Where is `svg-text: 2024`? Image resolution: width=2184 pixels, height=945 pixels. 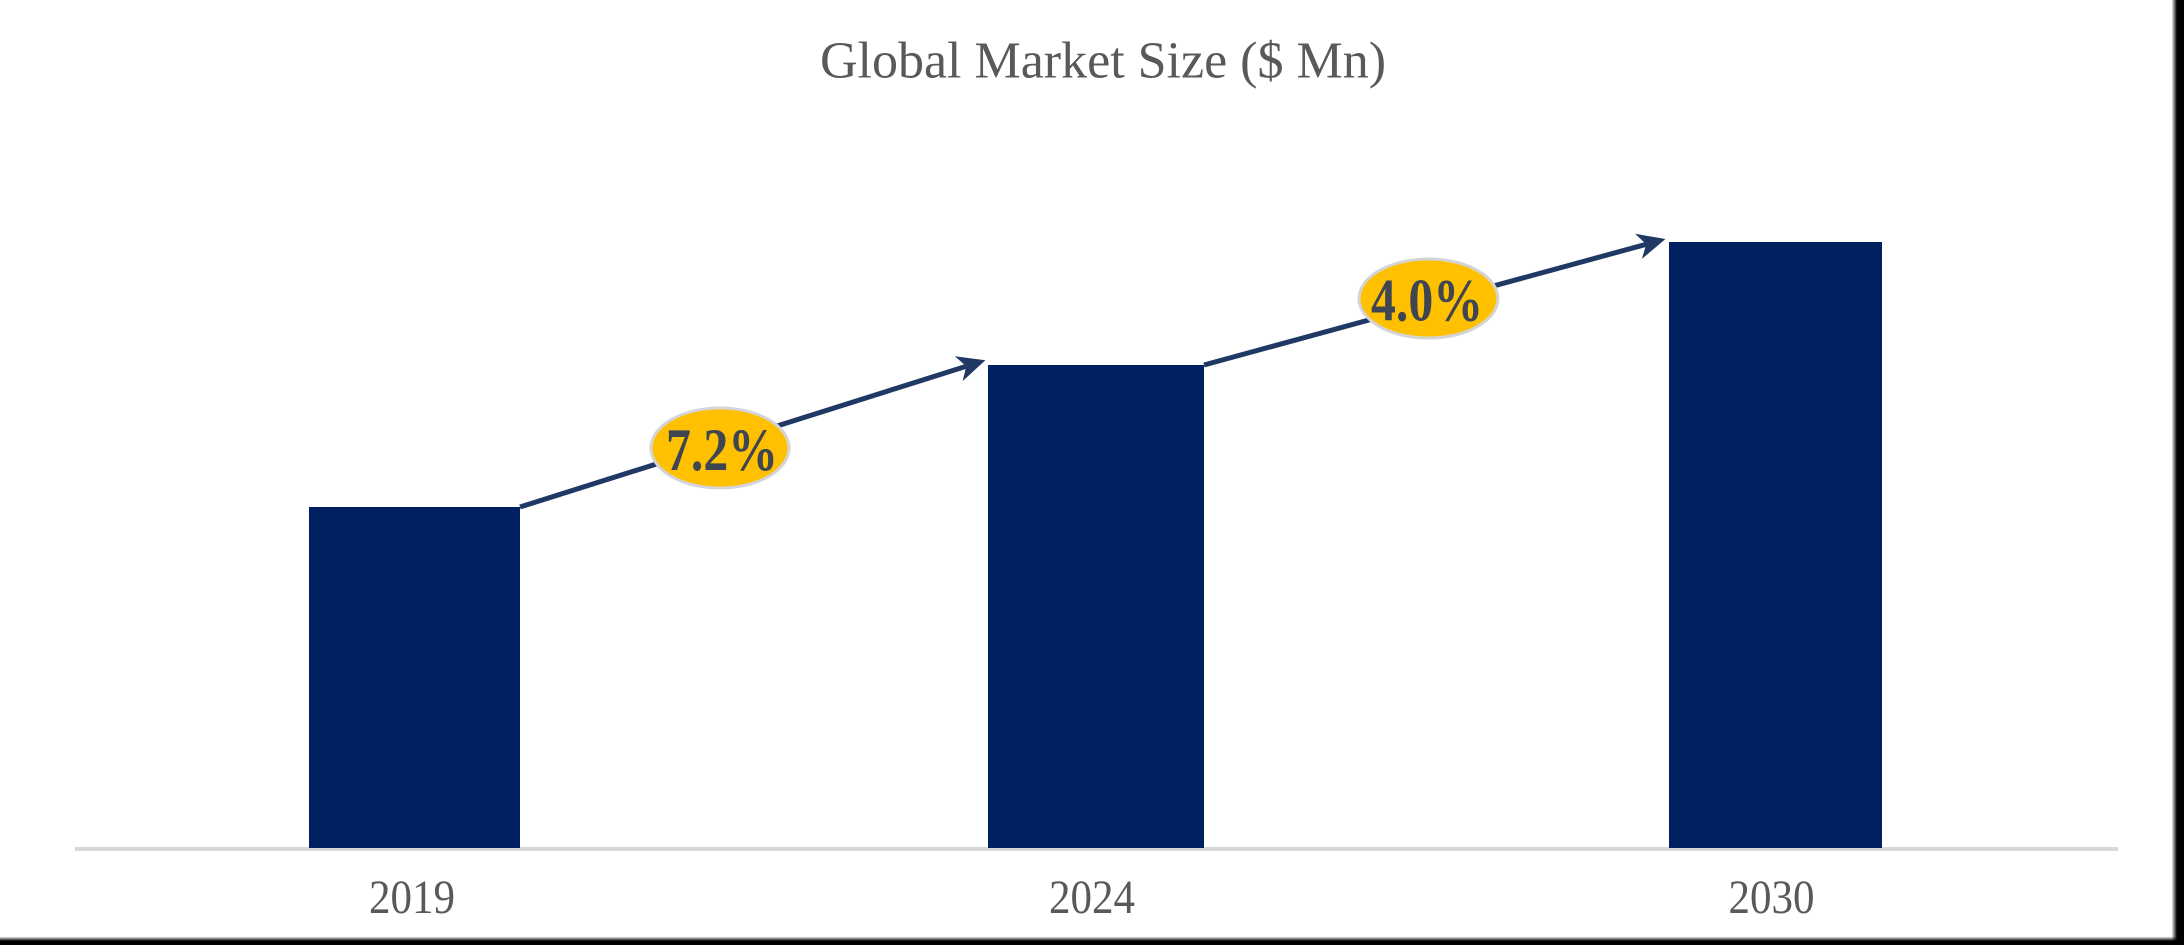 svg-text: 2024 is located at coordinates (1092, 897).